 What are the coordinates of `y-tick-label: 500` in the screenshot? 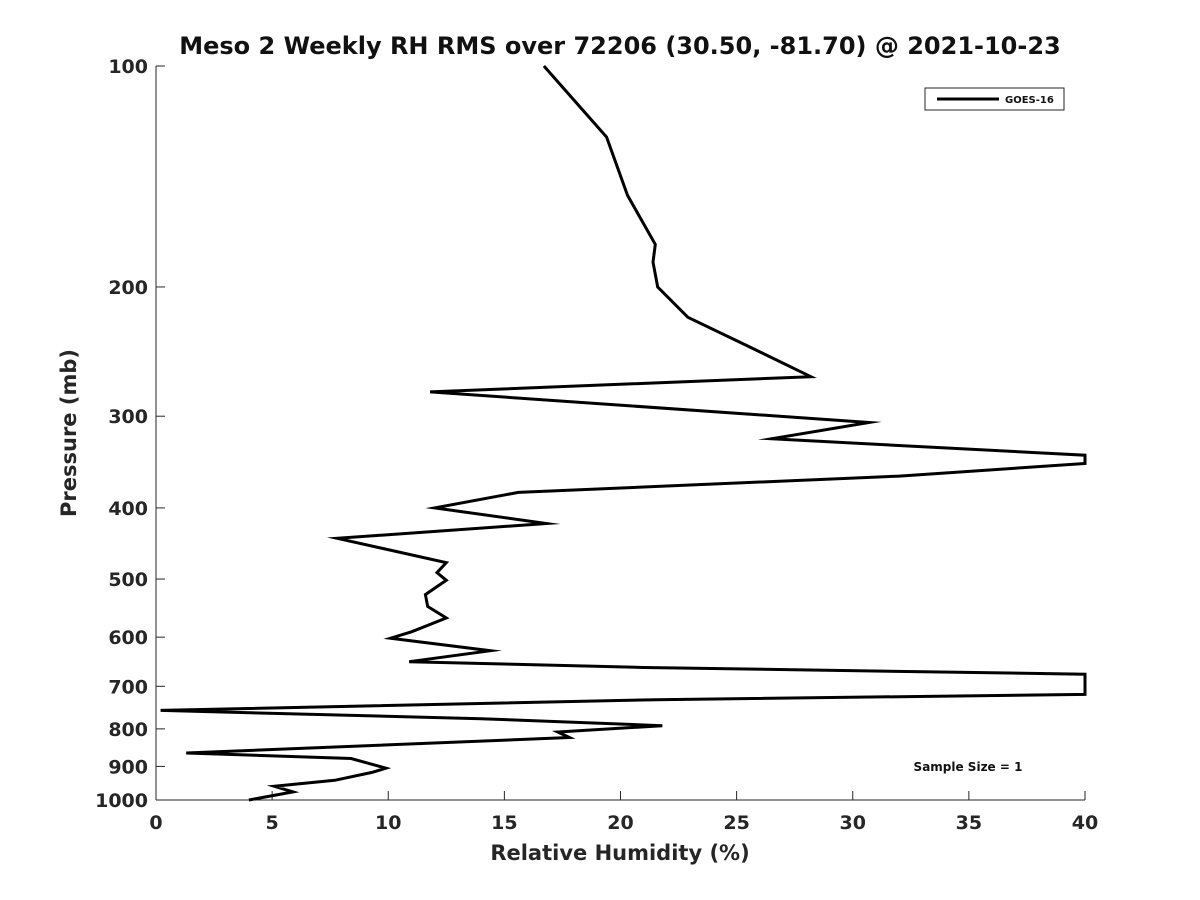 It's located at (128, 580).